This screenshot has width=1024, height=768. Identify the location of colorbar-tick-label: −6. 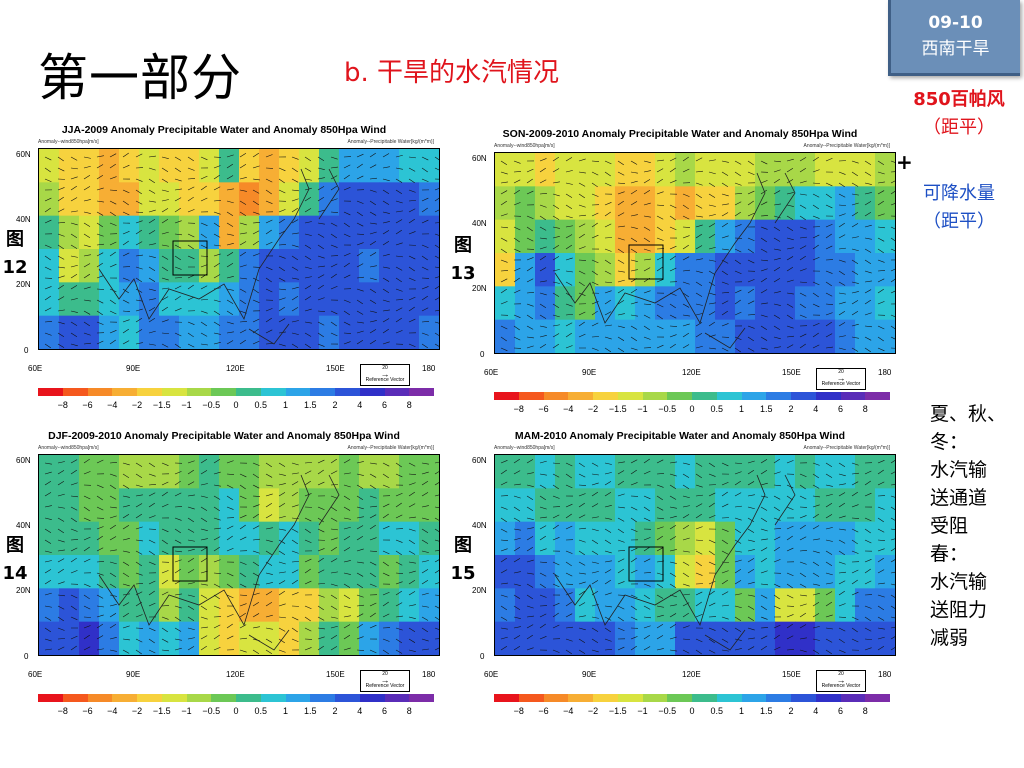
(543, 711).